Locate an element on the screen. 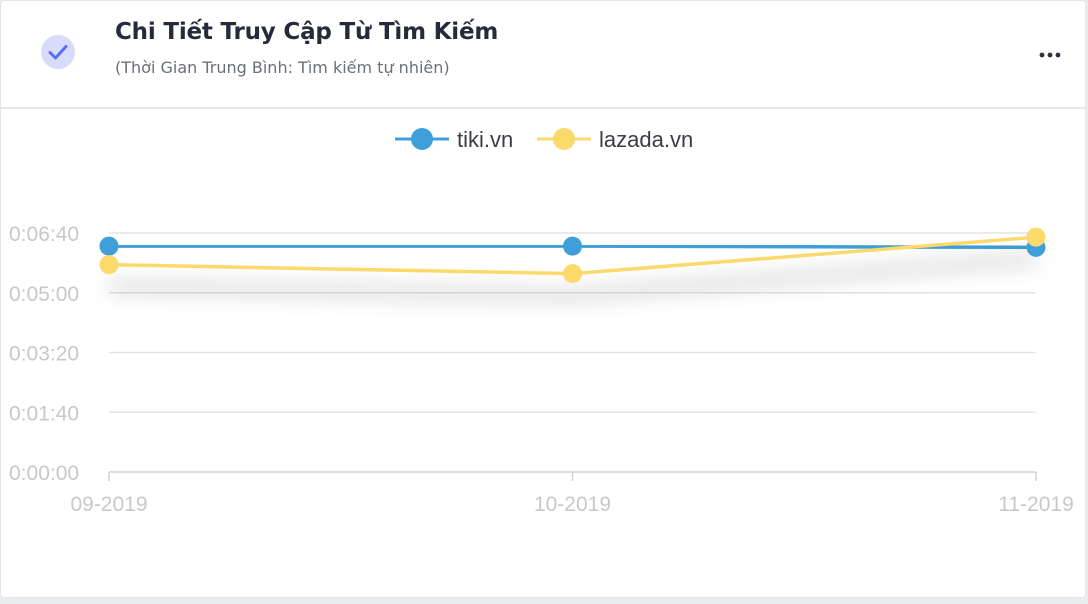  card-title: Chi Tiết Truy Cập Từ Tìm Kiếm is located at coordinates (307, 32).